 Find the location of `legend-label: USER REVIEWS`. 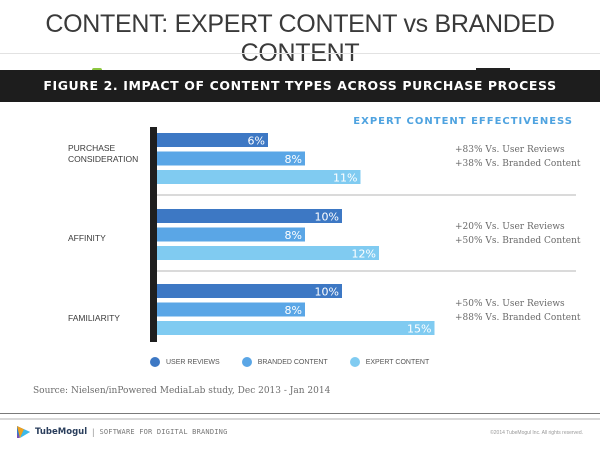

legend-label: USER REVIEWS is located at coordinates (193, 362).